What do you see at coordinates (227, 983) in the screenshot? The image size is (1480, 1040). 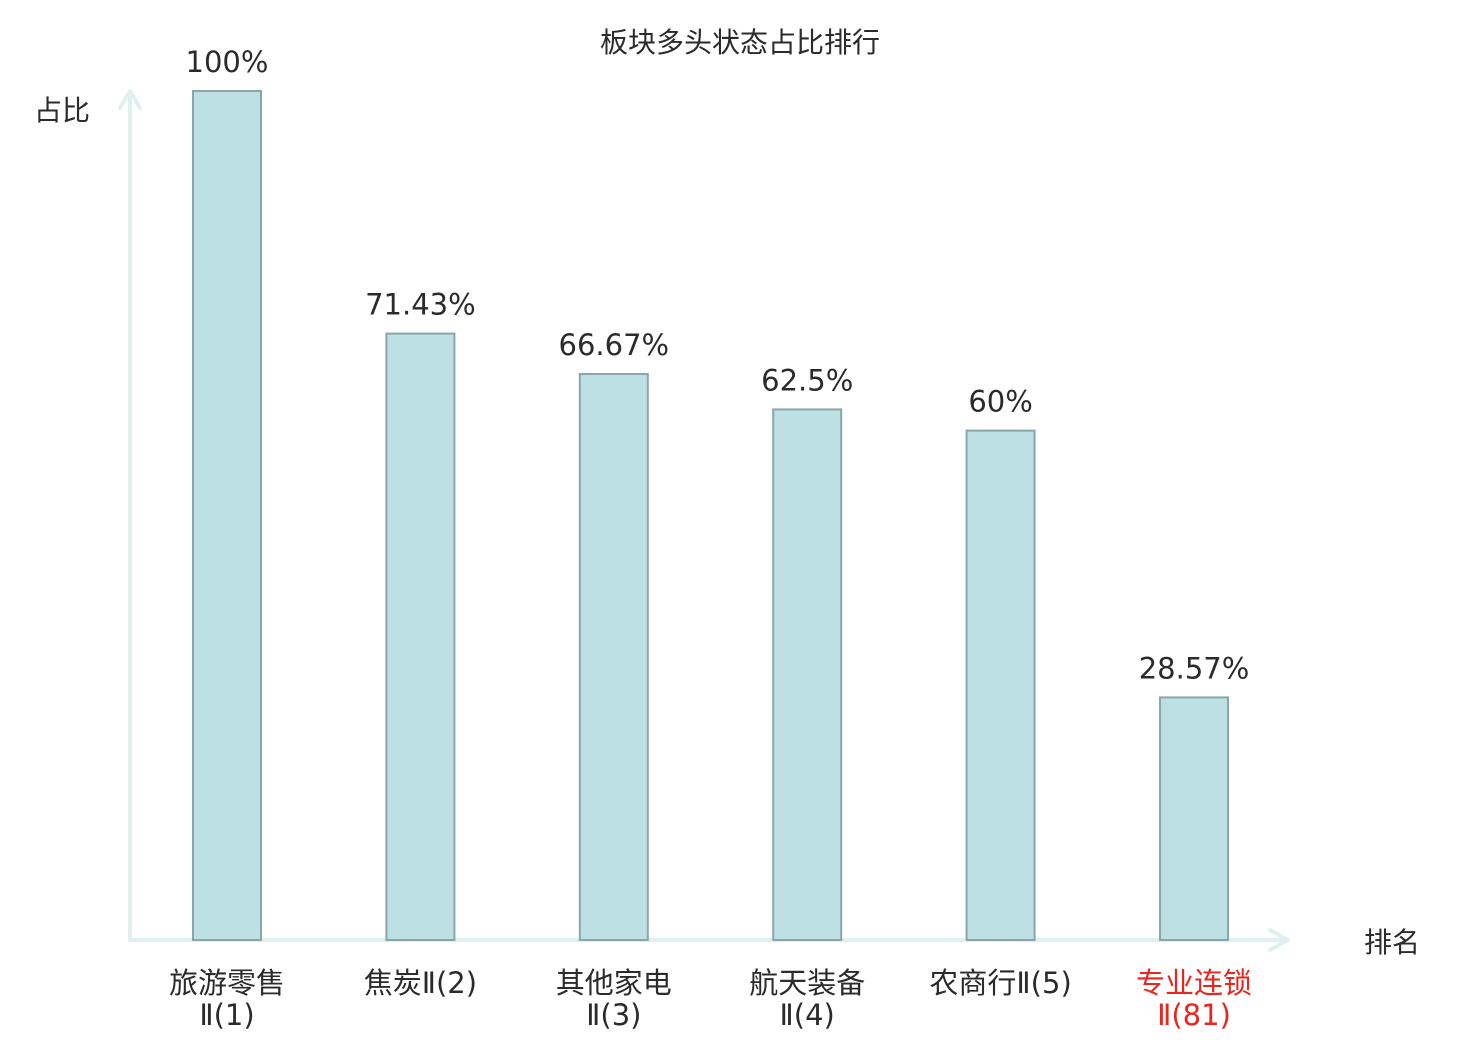 I see `x-tick-label: 旅游零售` at bounding box center [227, 983].